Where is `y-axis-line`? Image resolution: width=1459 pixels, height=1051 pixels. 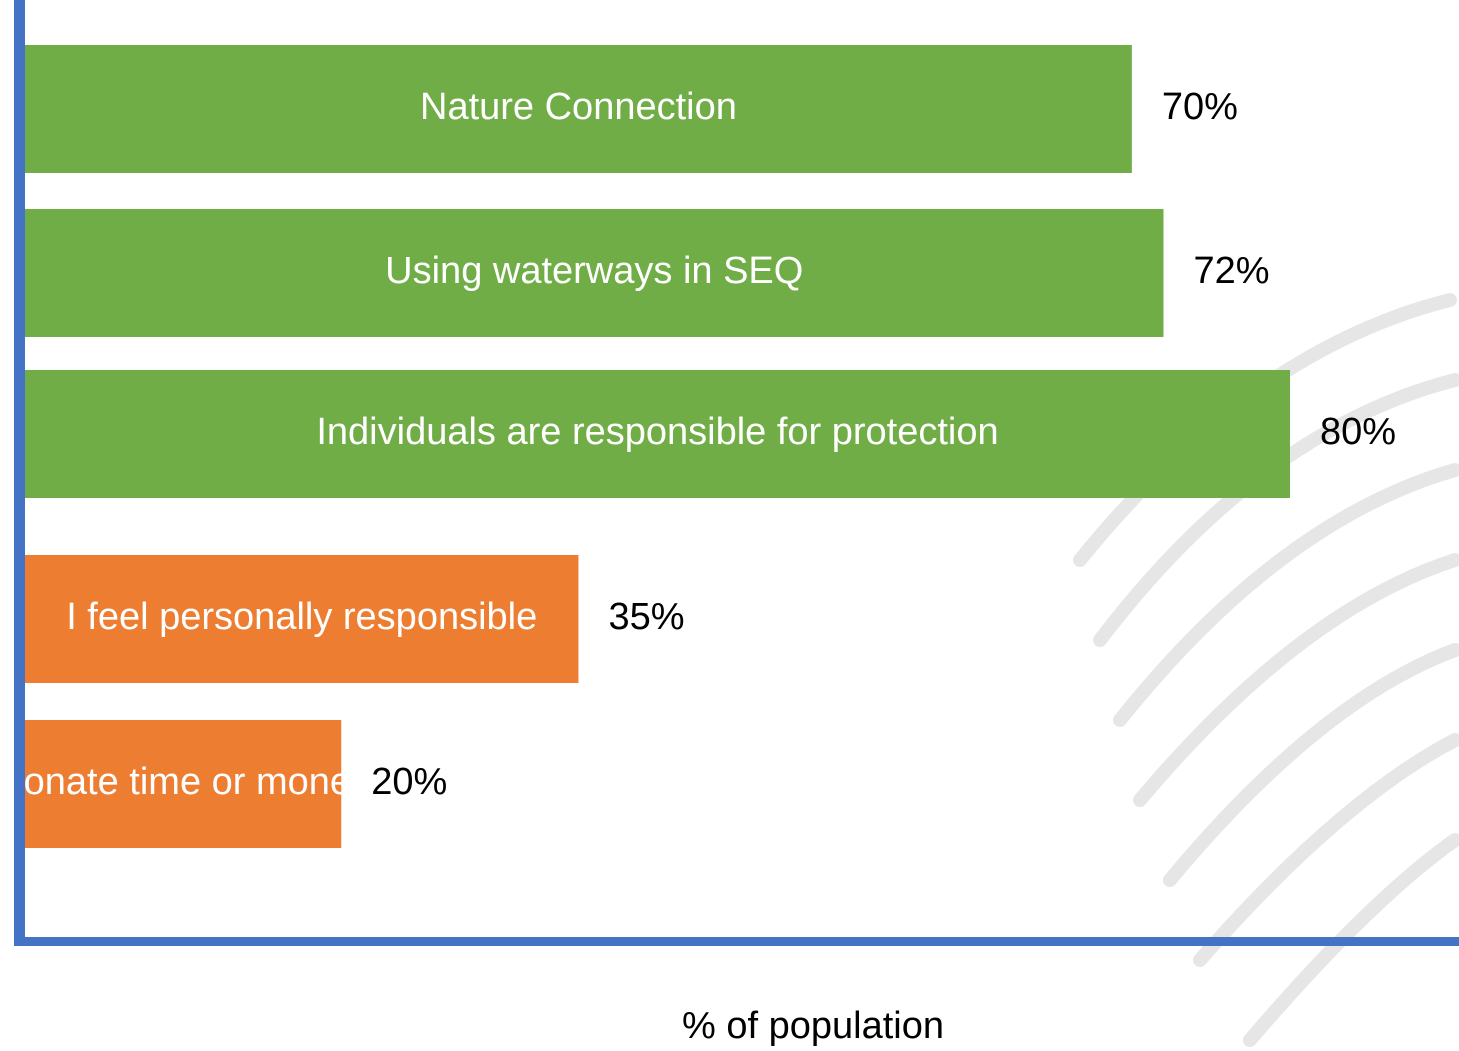 y-axis-line is located at coordinates (19, 473).